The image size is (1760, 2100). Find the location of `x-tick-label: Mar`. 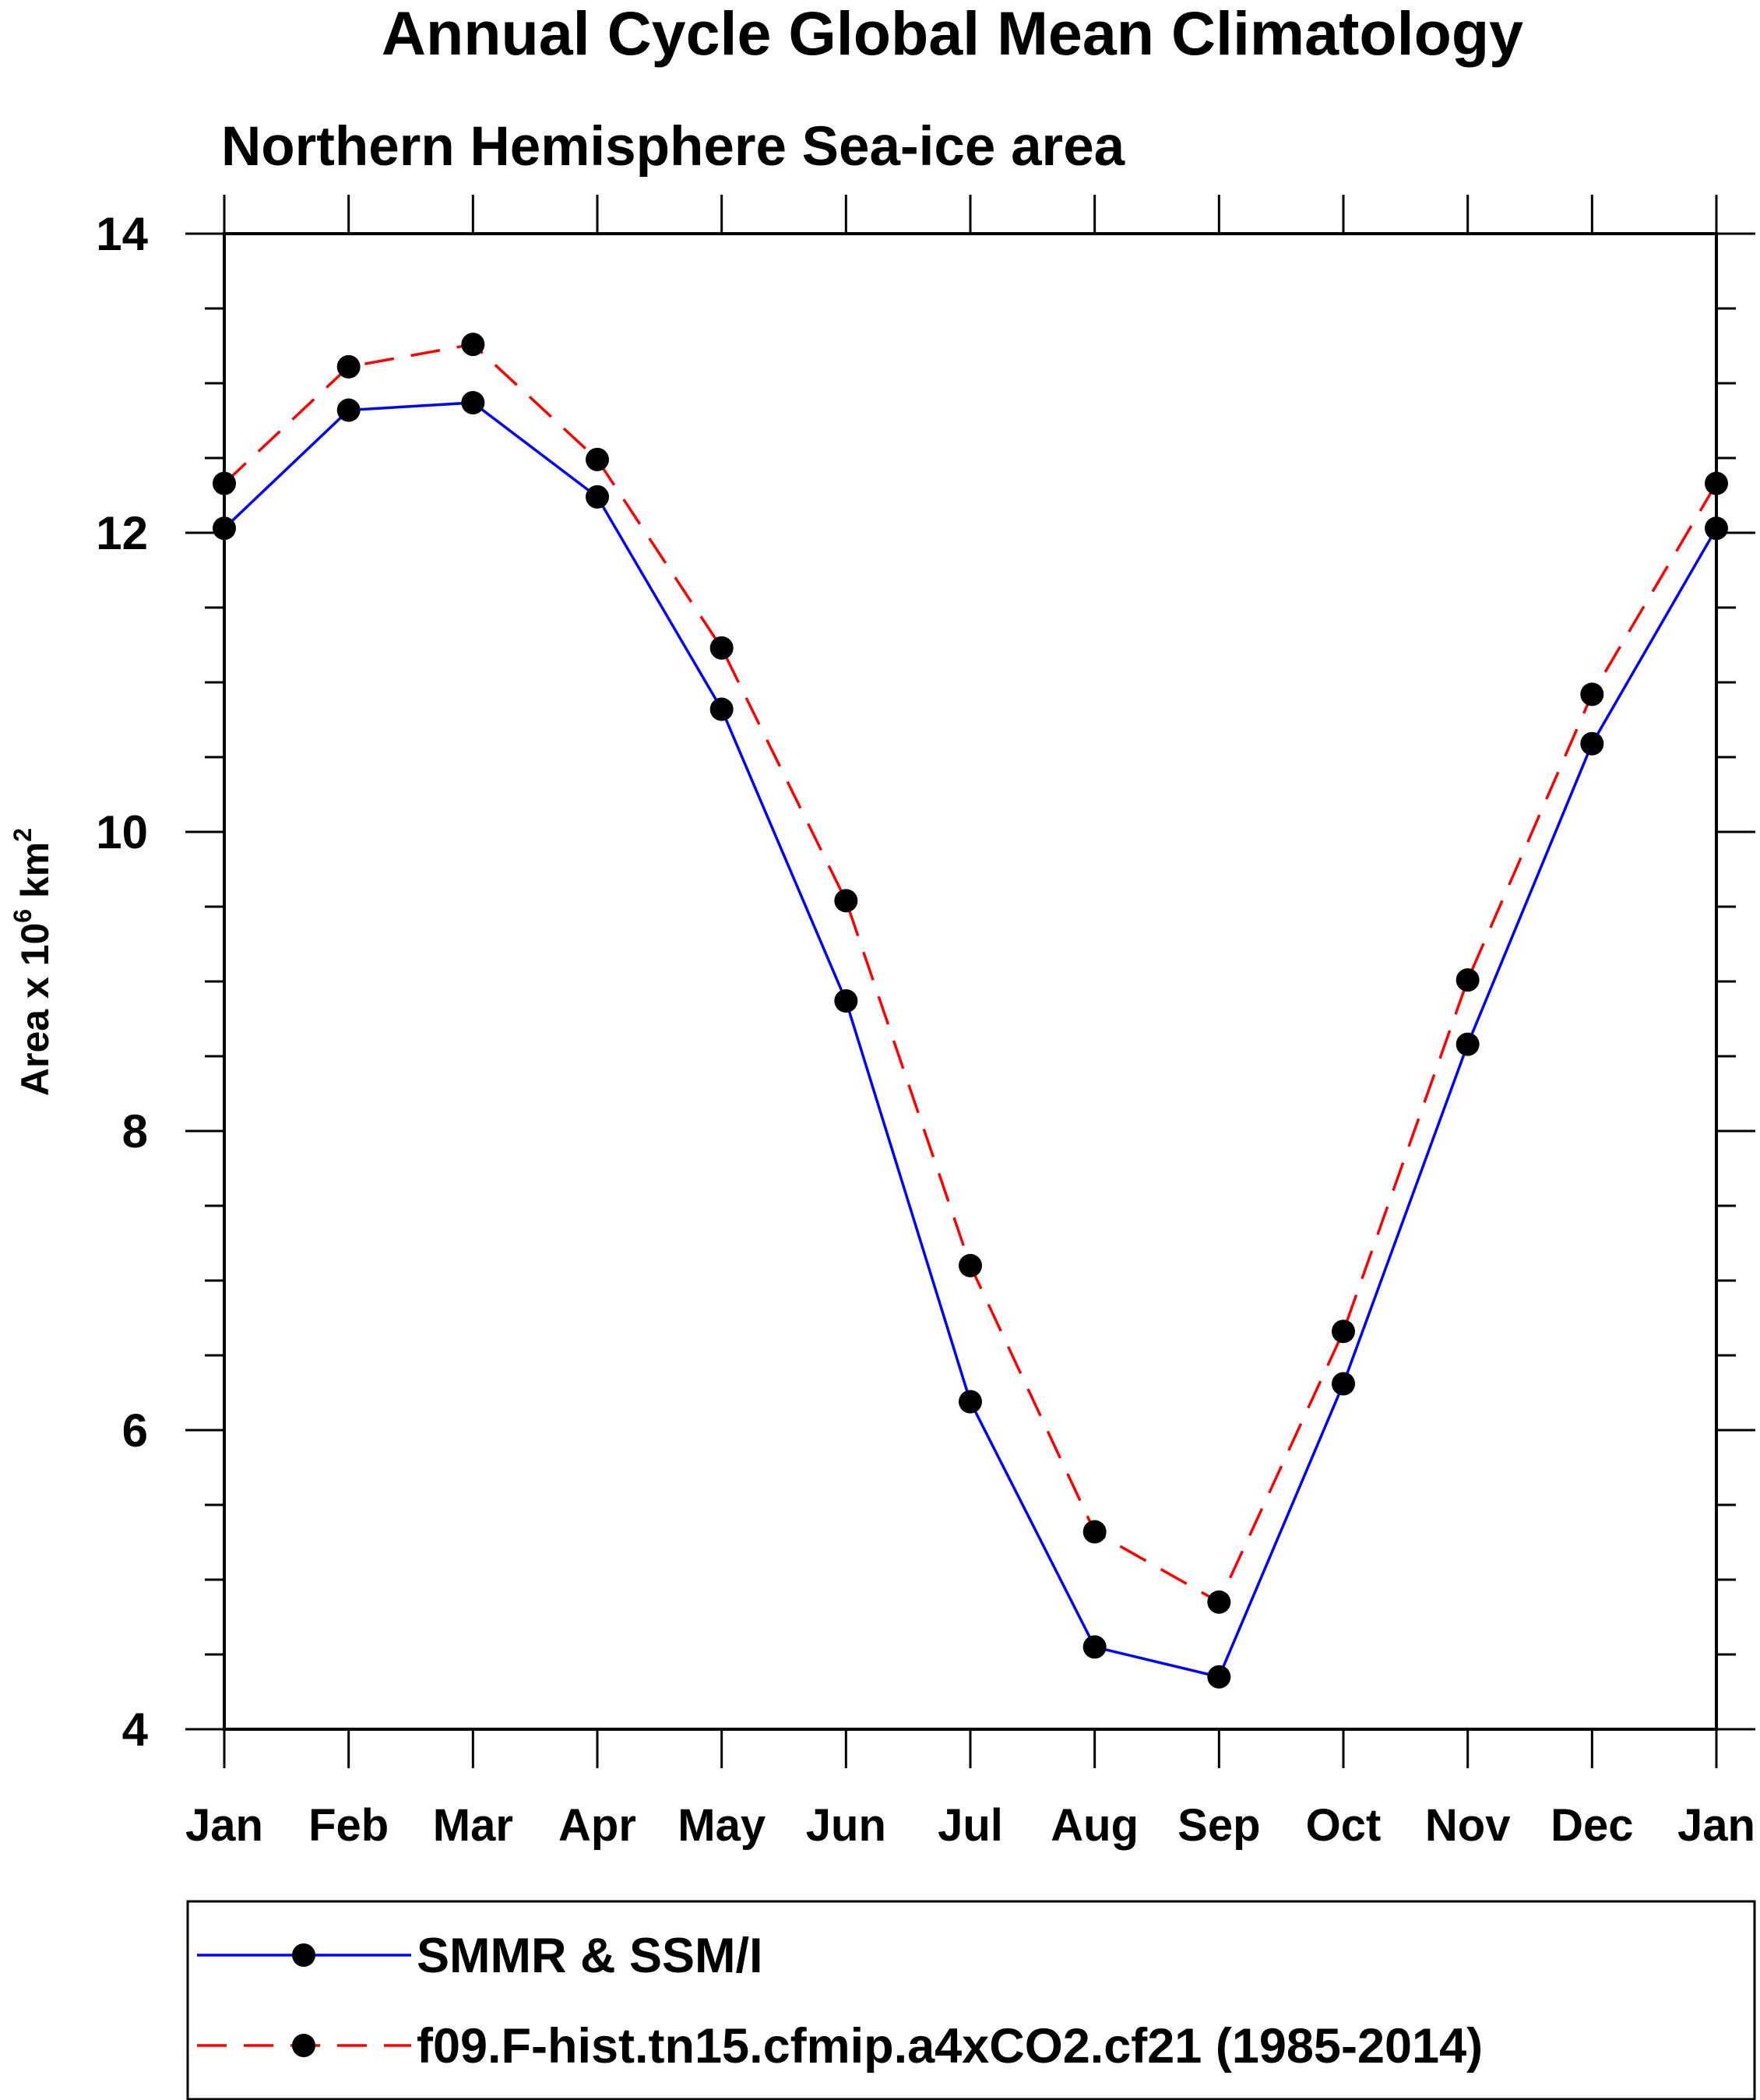

x-tick-label: Mar is located at coordinates (473, 1825).